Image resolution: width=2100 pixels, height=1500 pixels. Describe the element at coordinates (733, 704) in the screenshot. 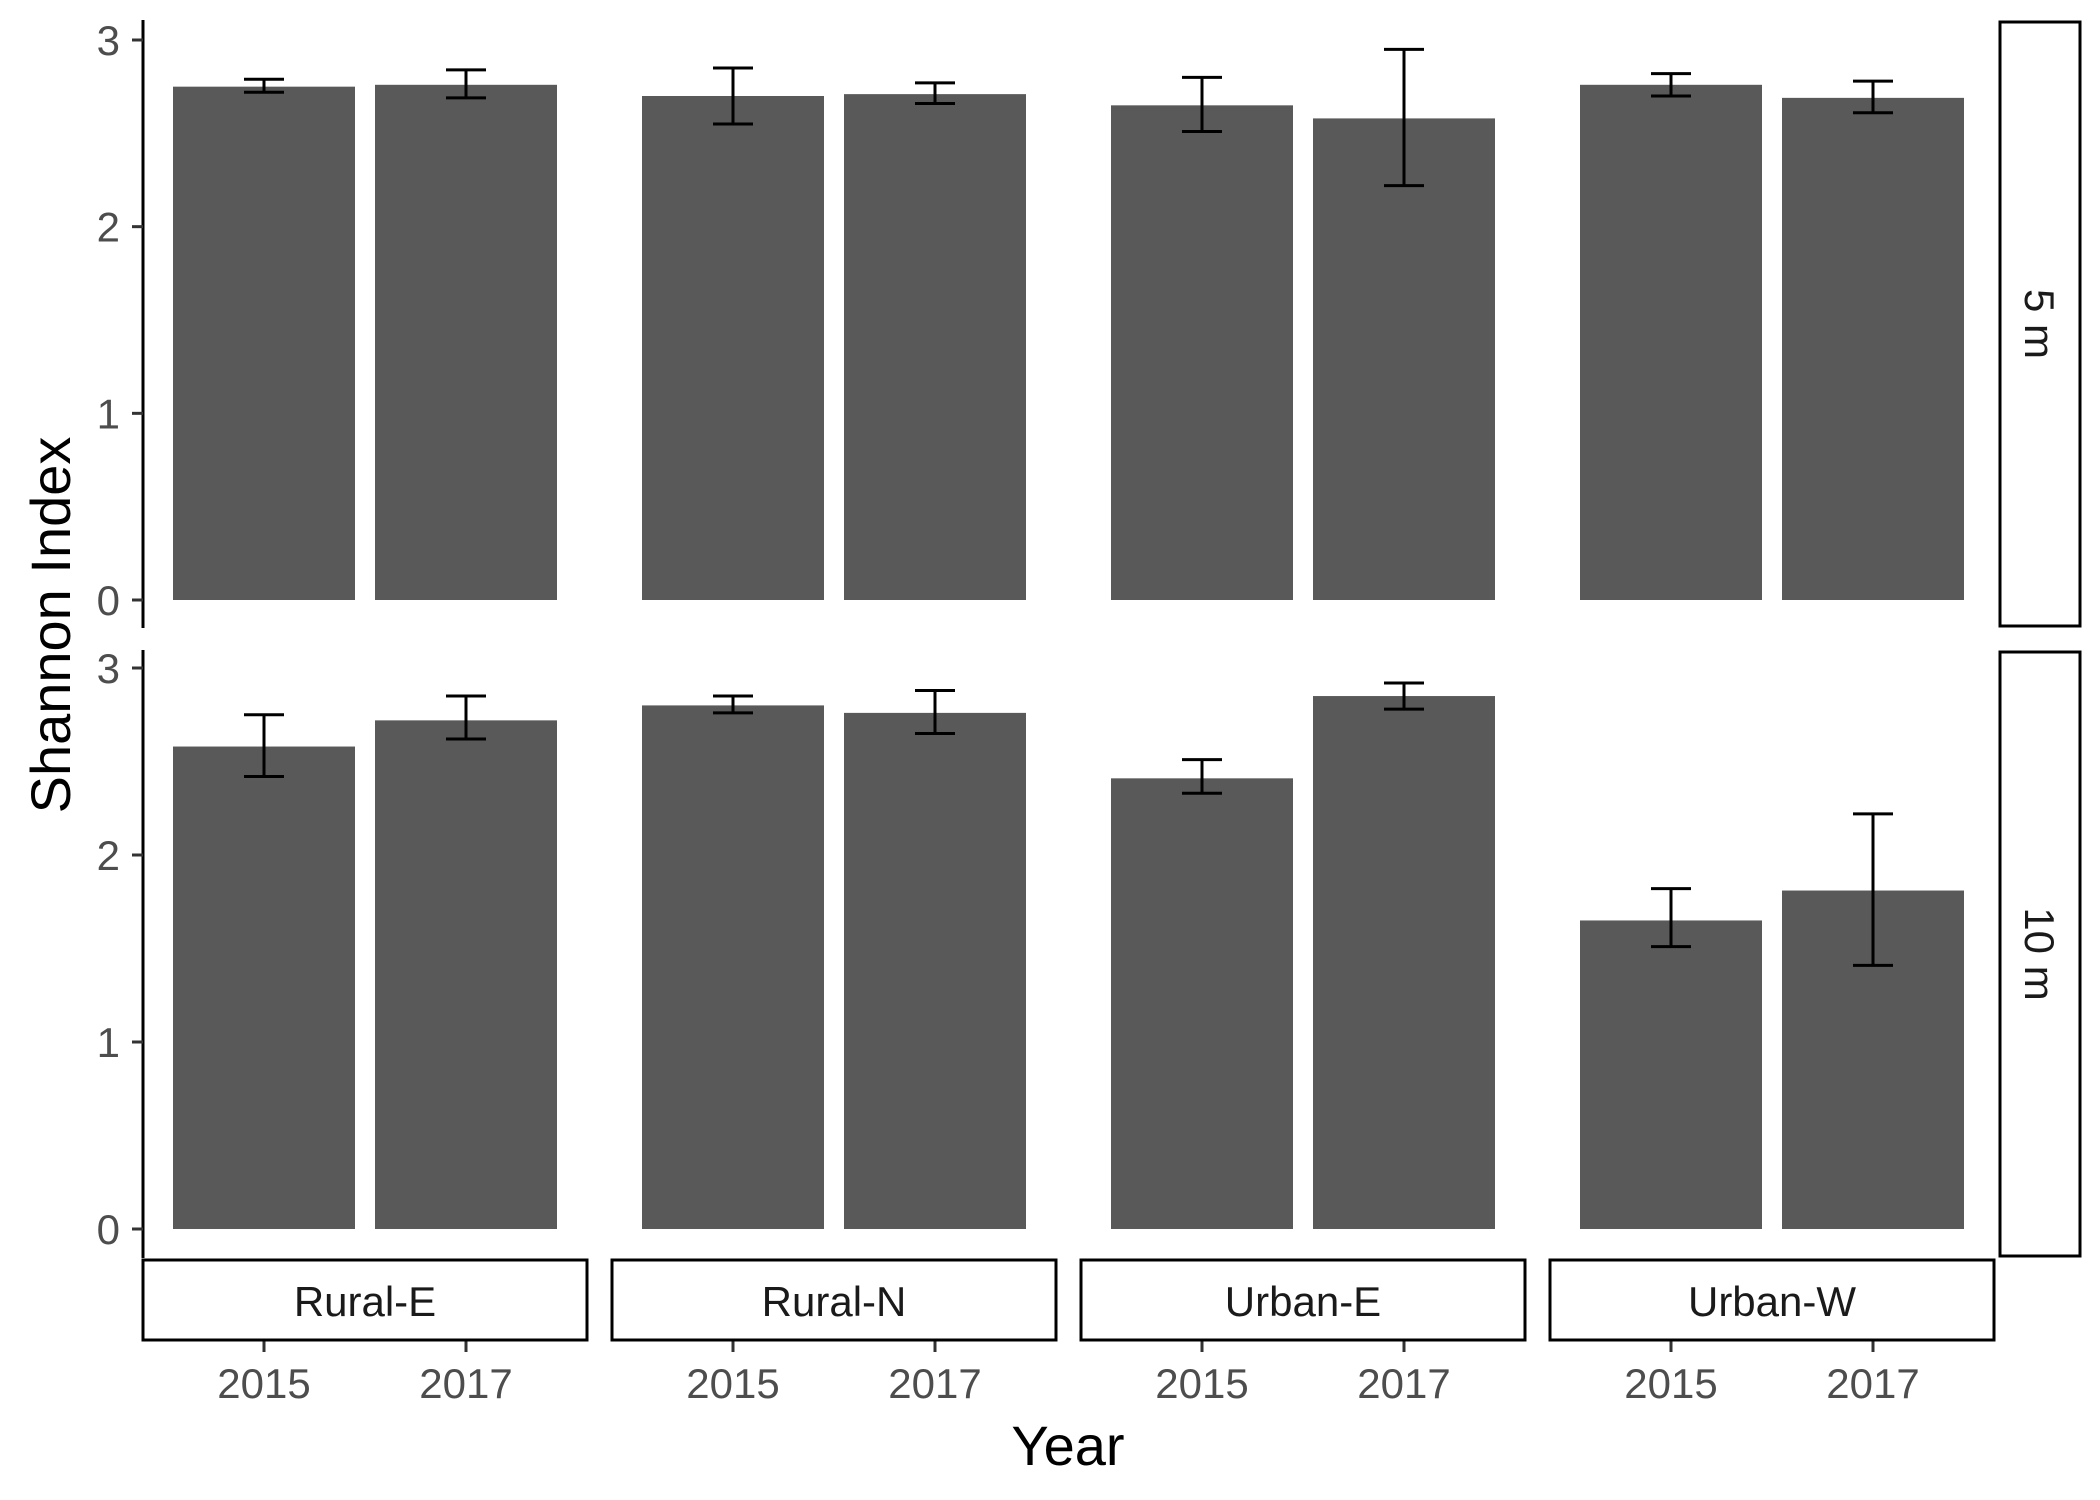

I see `error-bar-10m-Rural-N-2015` at that location.